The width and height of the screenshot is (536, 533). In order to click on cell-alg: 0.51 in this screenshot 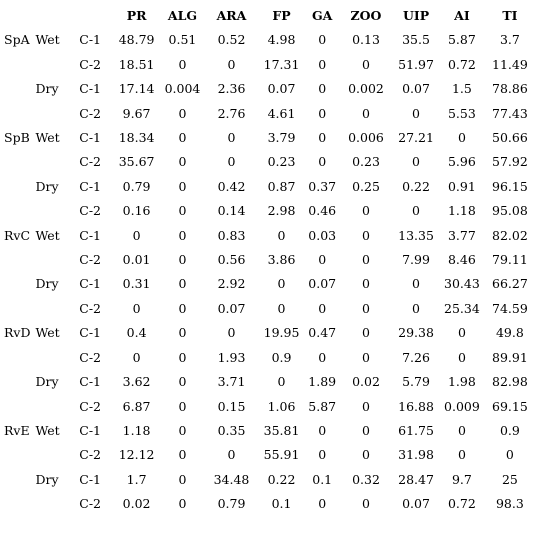, I will do `click(182, 40)`.